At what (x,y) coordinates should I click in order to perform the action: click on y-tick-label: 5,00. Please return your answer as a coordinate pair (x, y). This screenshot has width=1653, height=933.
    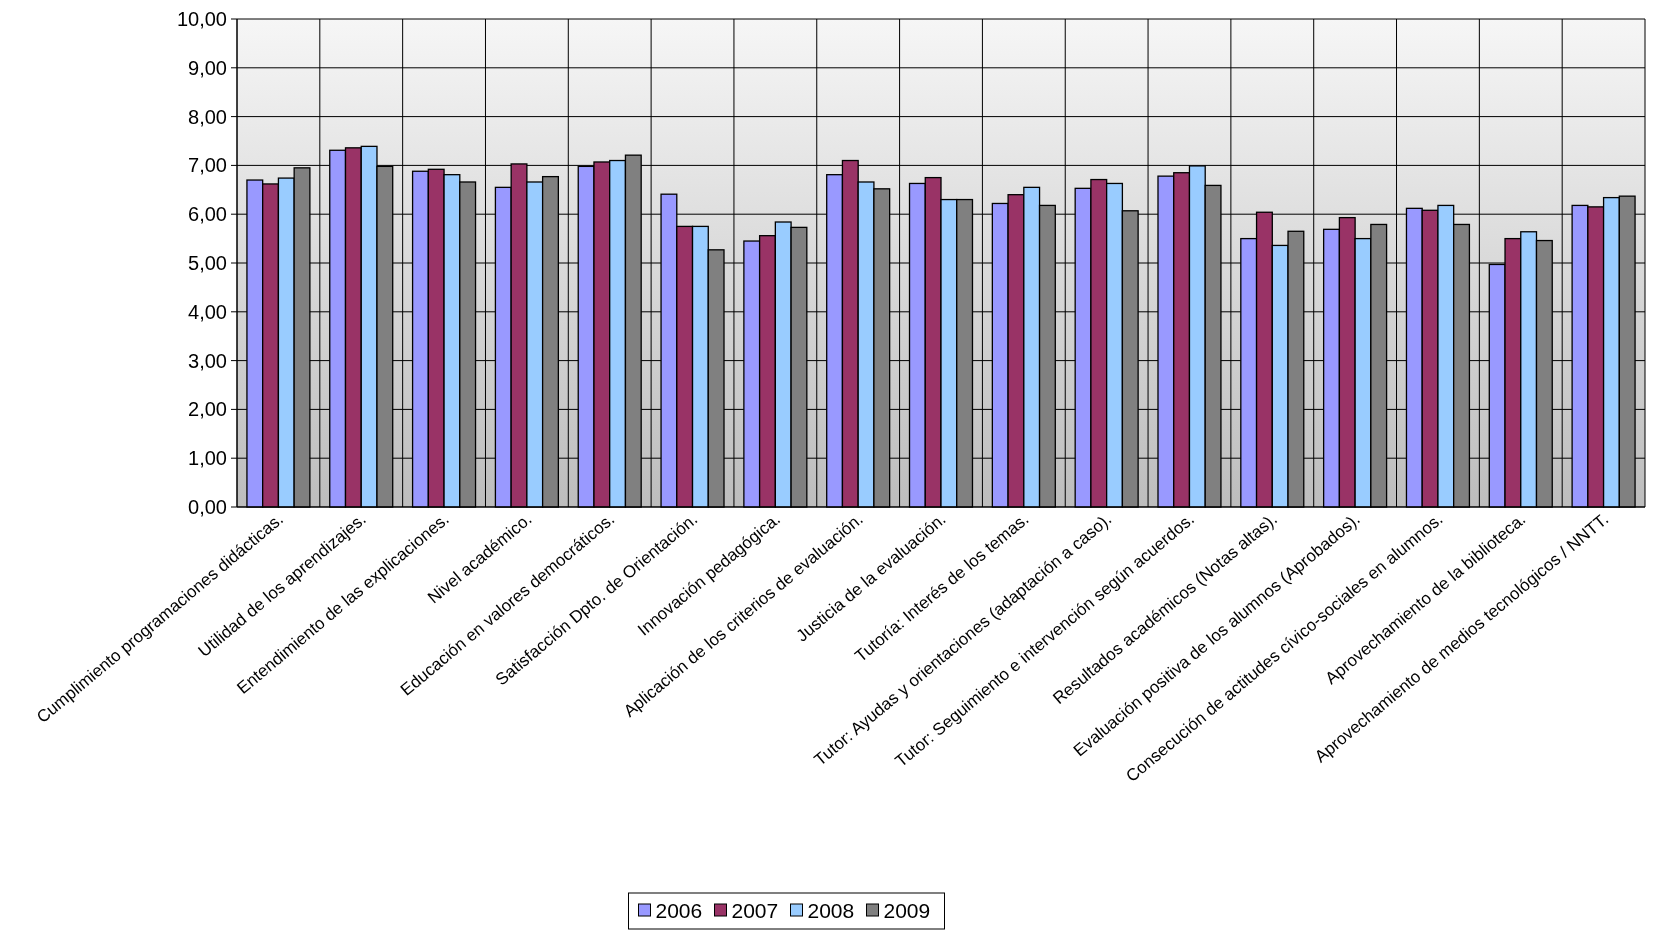
    Looking at the image, I should click on (207, 263).